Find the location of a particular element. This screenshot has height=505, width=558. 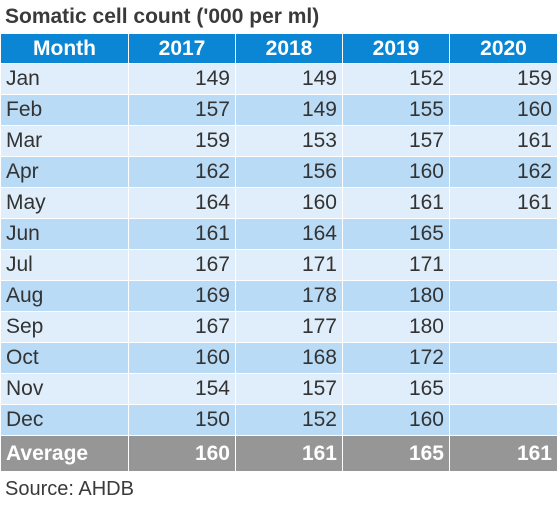

cell-value: 154 is located at coordinates (182, 389).